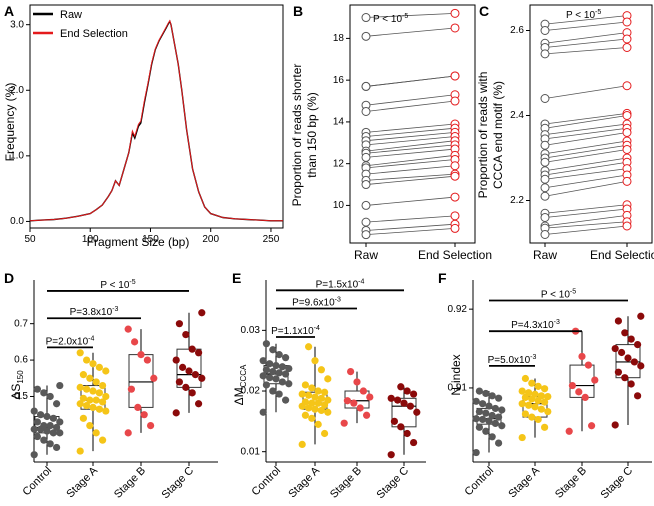  I want to click on y-tick-label: 0.02, so click(251, 391).